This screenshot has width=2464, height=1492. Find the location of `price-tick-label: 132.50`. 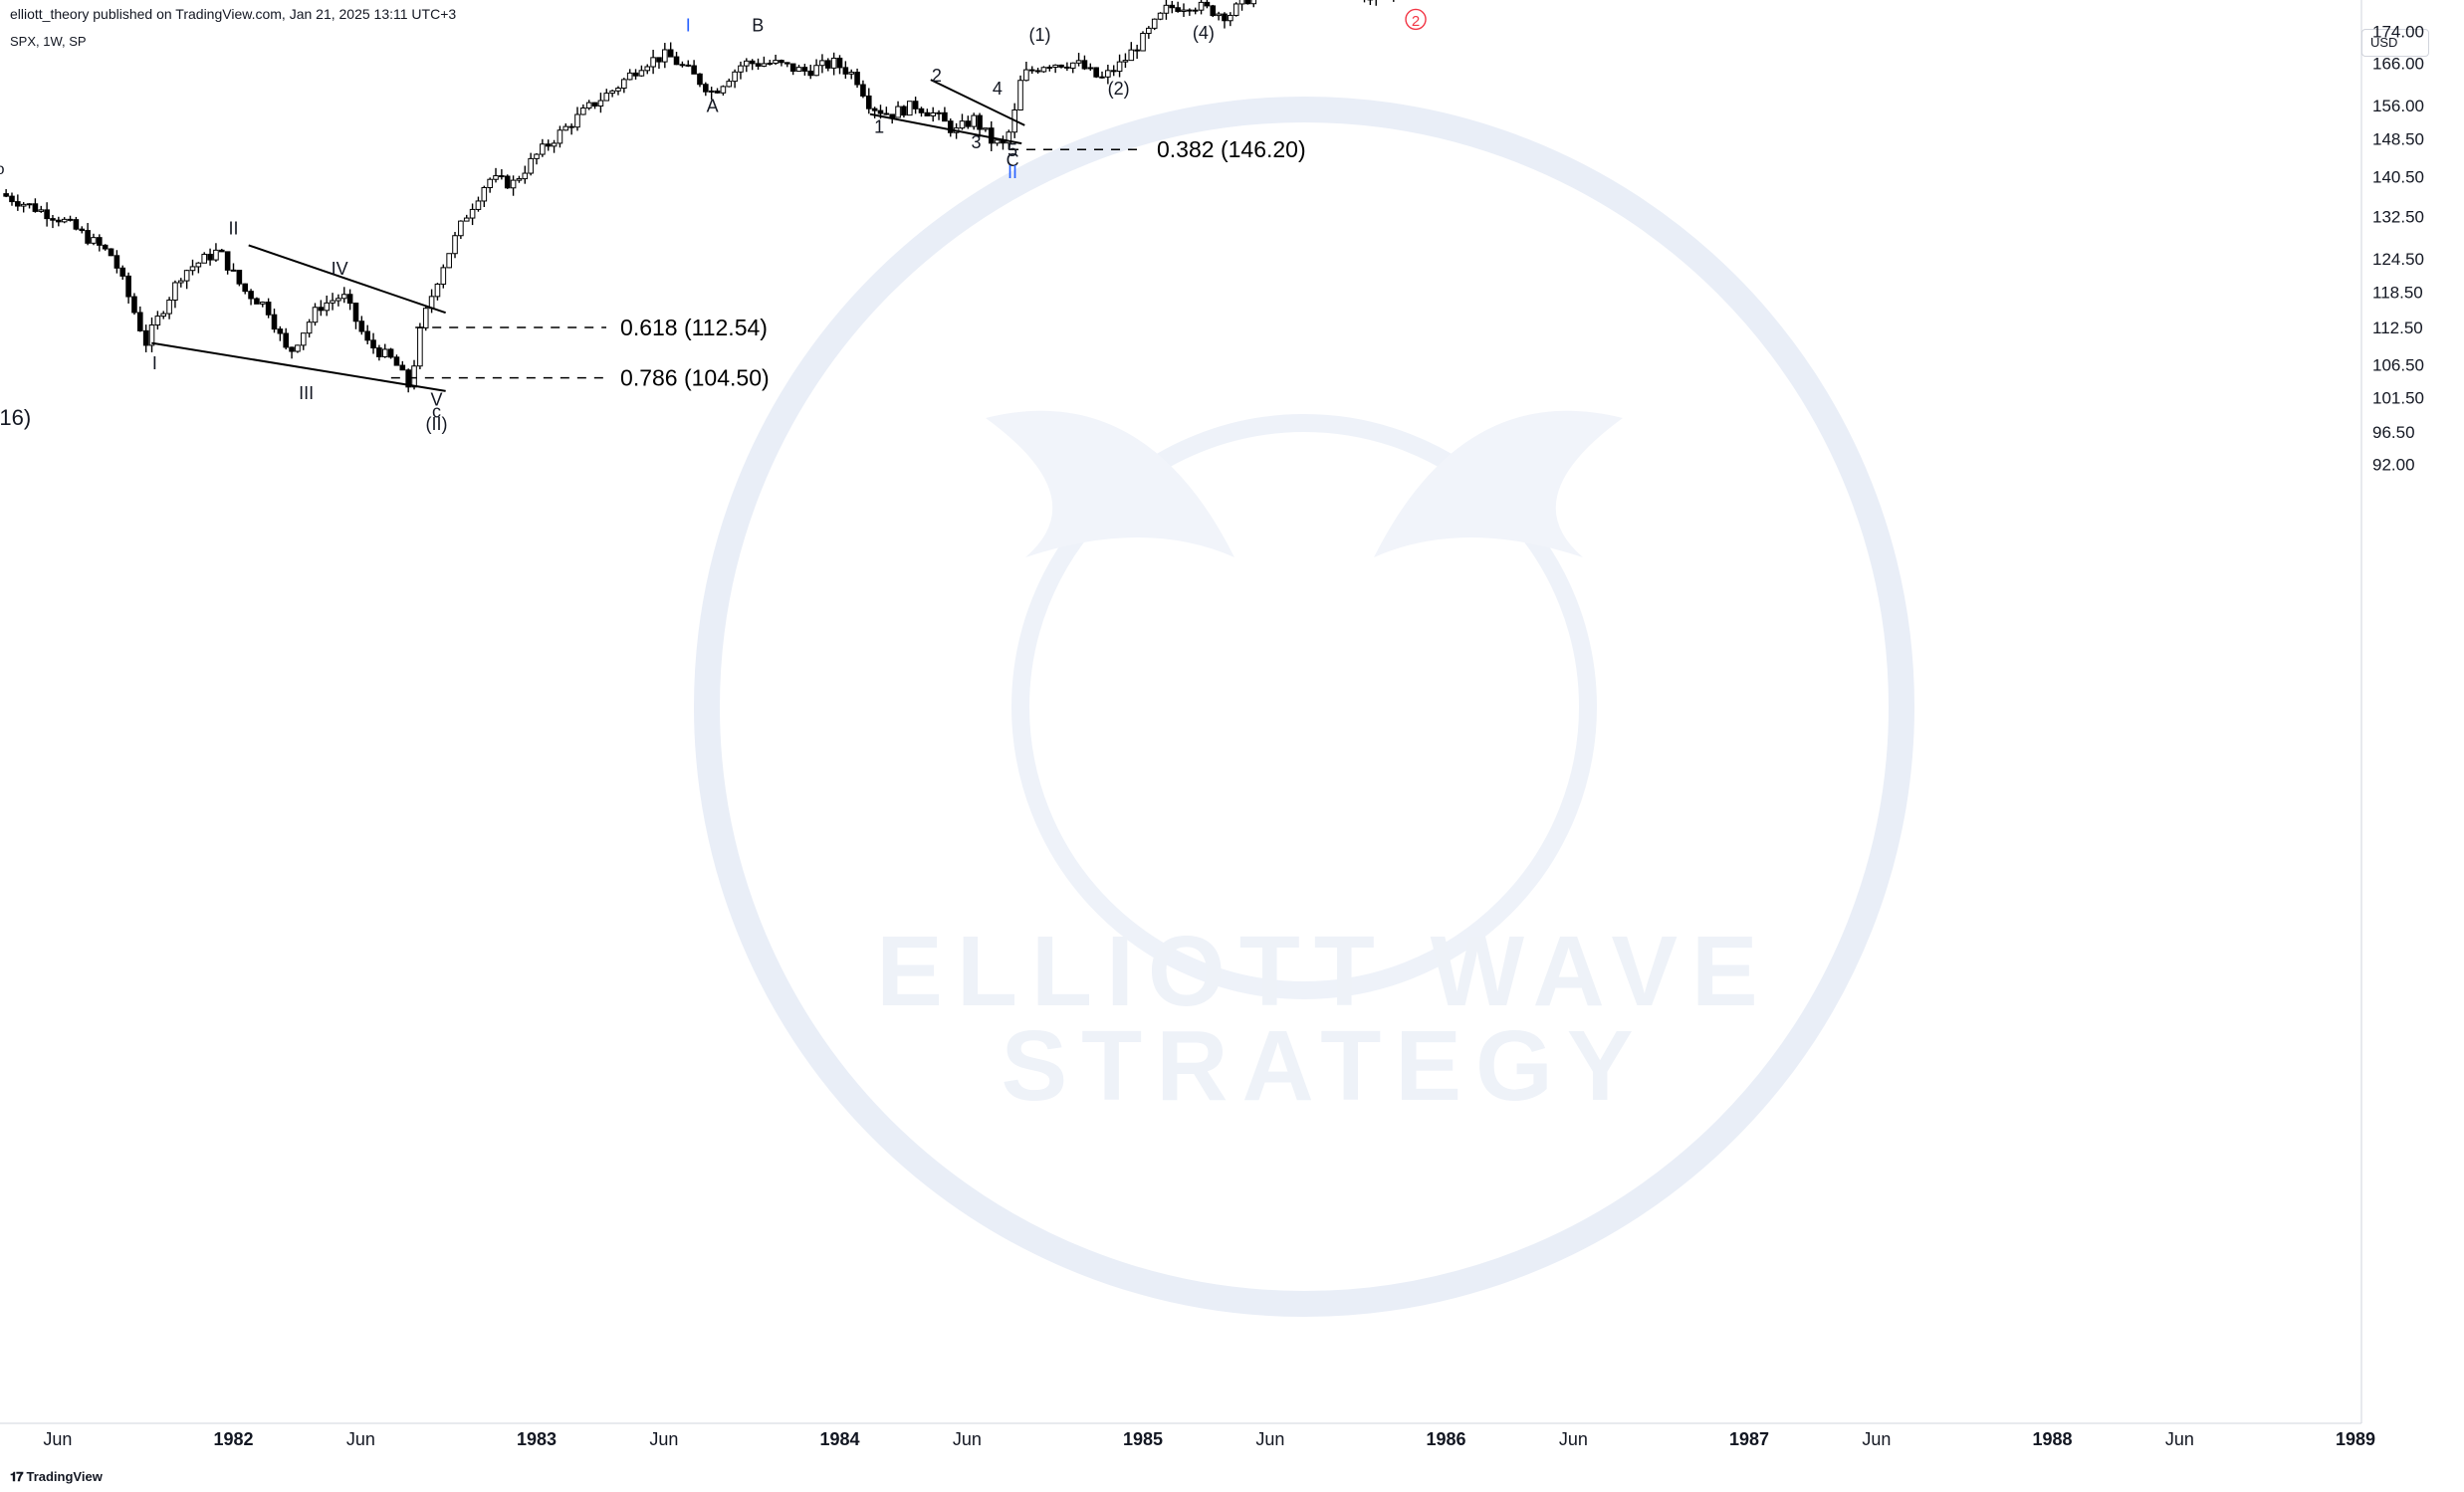

price-tick-label: 132.50 is located at coordinates (2398, 216).